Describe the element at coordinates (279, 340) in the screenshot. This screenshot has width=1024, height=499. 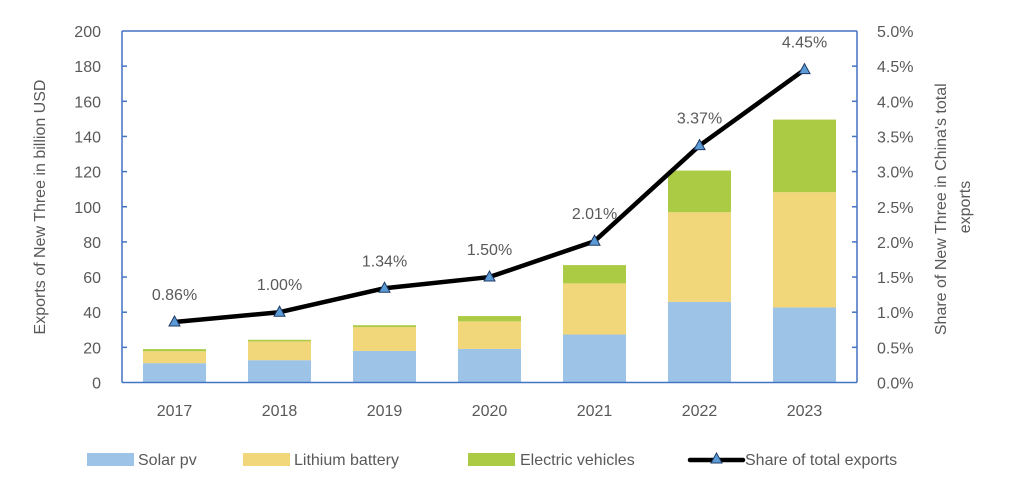
I see `bar-electric-vehicles-2018` at that location.